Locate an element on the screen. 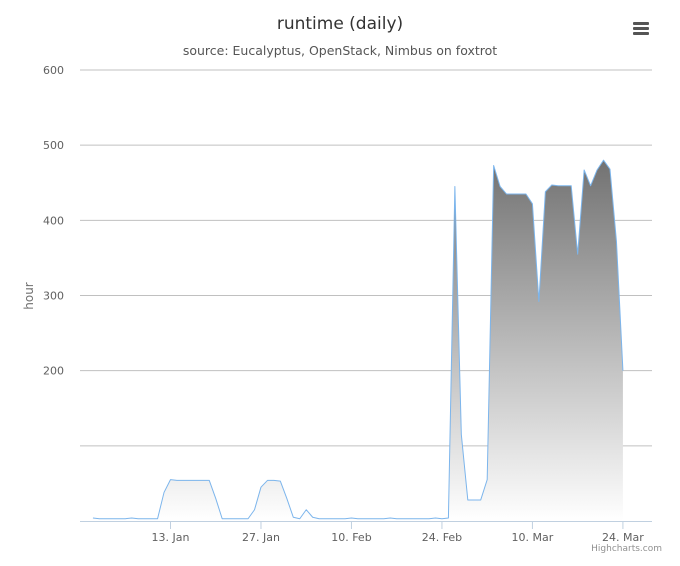  y-tick-label: 300 is located at coordinates (53, 296).